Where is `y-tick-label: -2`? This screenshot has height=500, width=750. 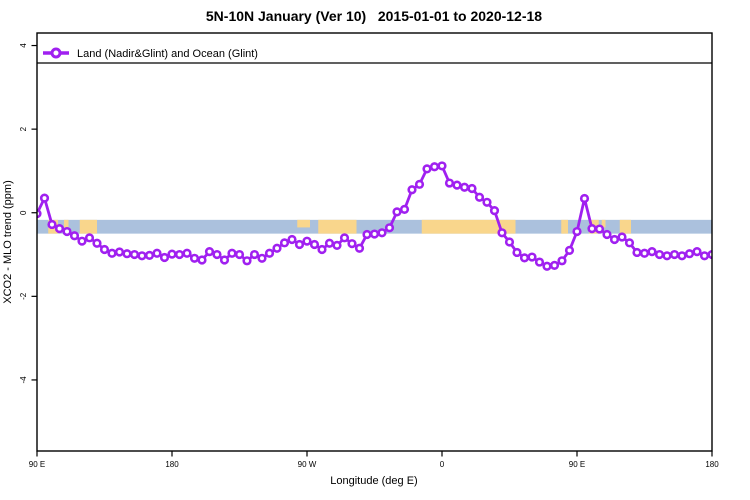 y-tick-label: -2 is located at coordinates (23, 296).